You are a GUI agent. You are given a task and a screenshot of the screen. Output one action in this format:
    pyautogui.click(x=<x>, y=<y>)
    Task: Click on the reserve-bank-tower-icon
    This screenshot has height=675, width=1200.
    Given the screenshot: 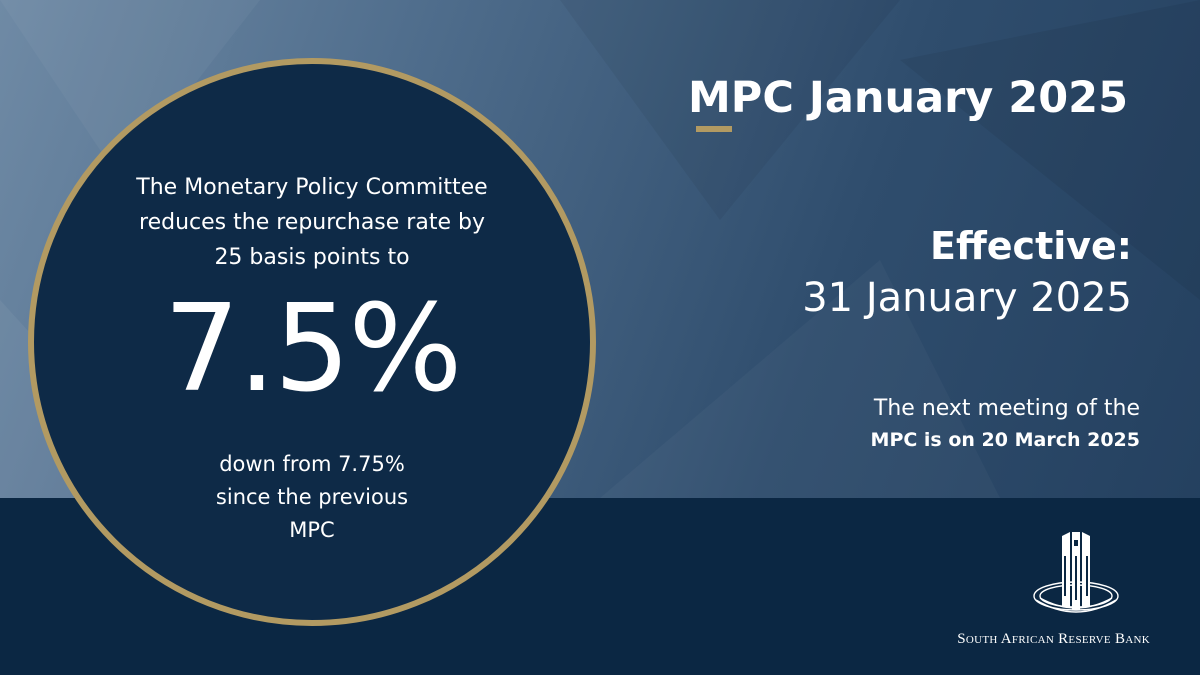 What is the action you would take?
    pyautogui.click(x=1076, y=572)
    